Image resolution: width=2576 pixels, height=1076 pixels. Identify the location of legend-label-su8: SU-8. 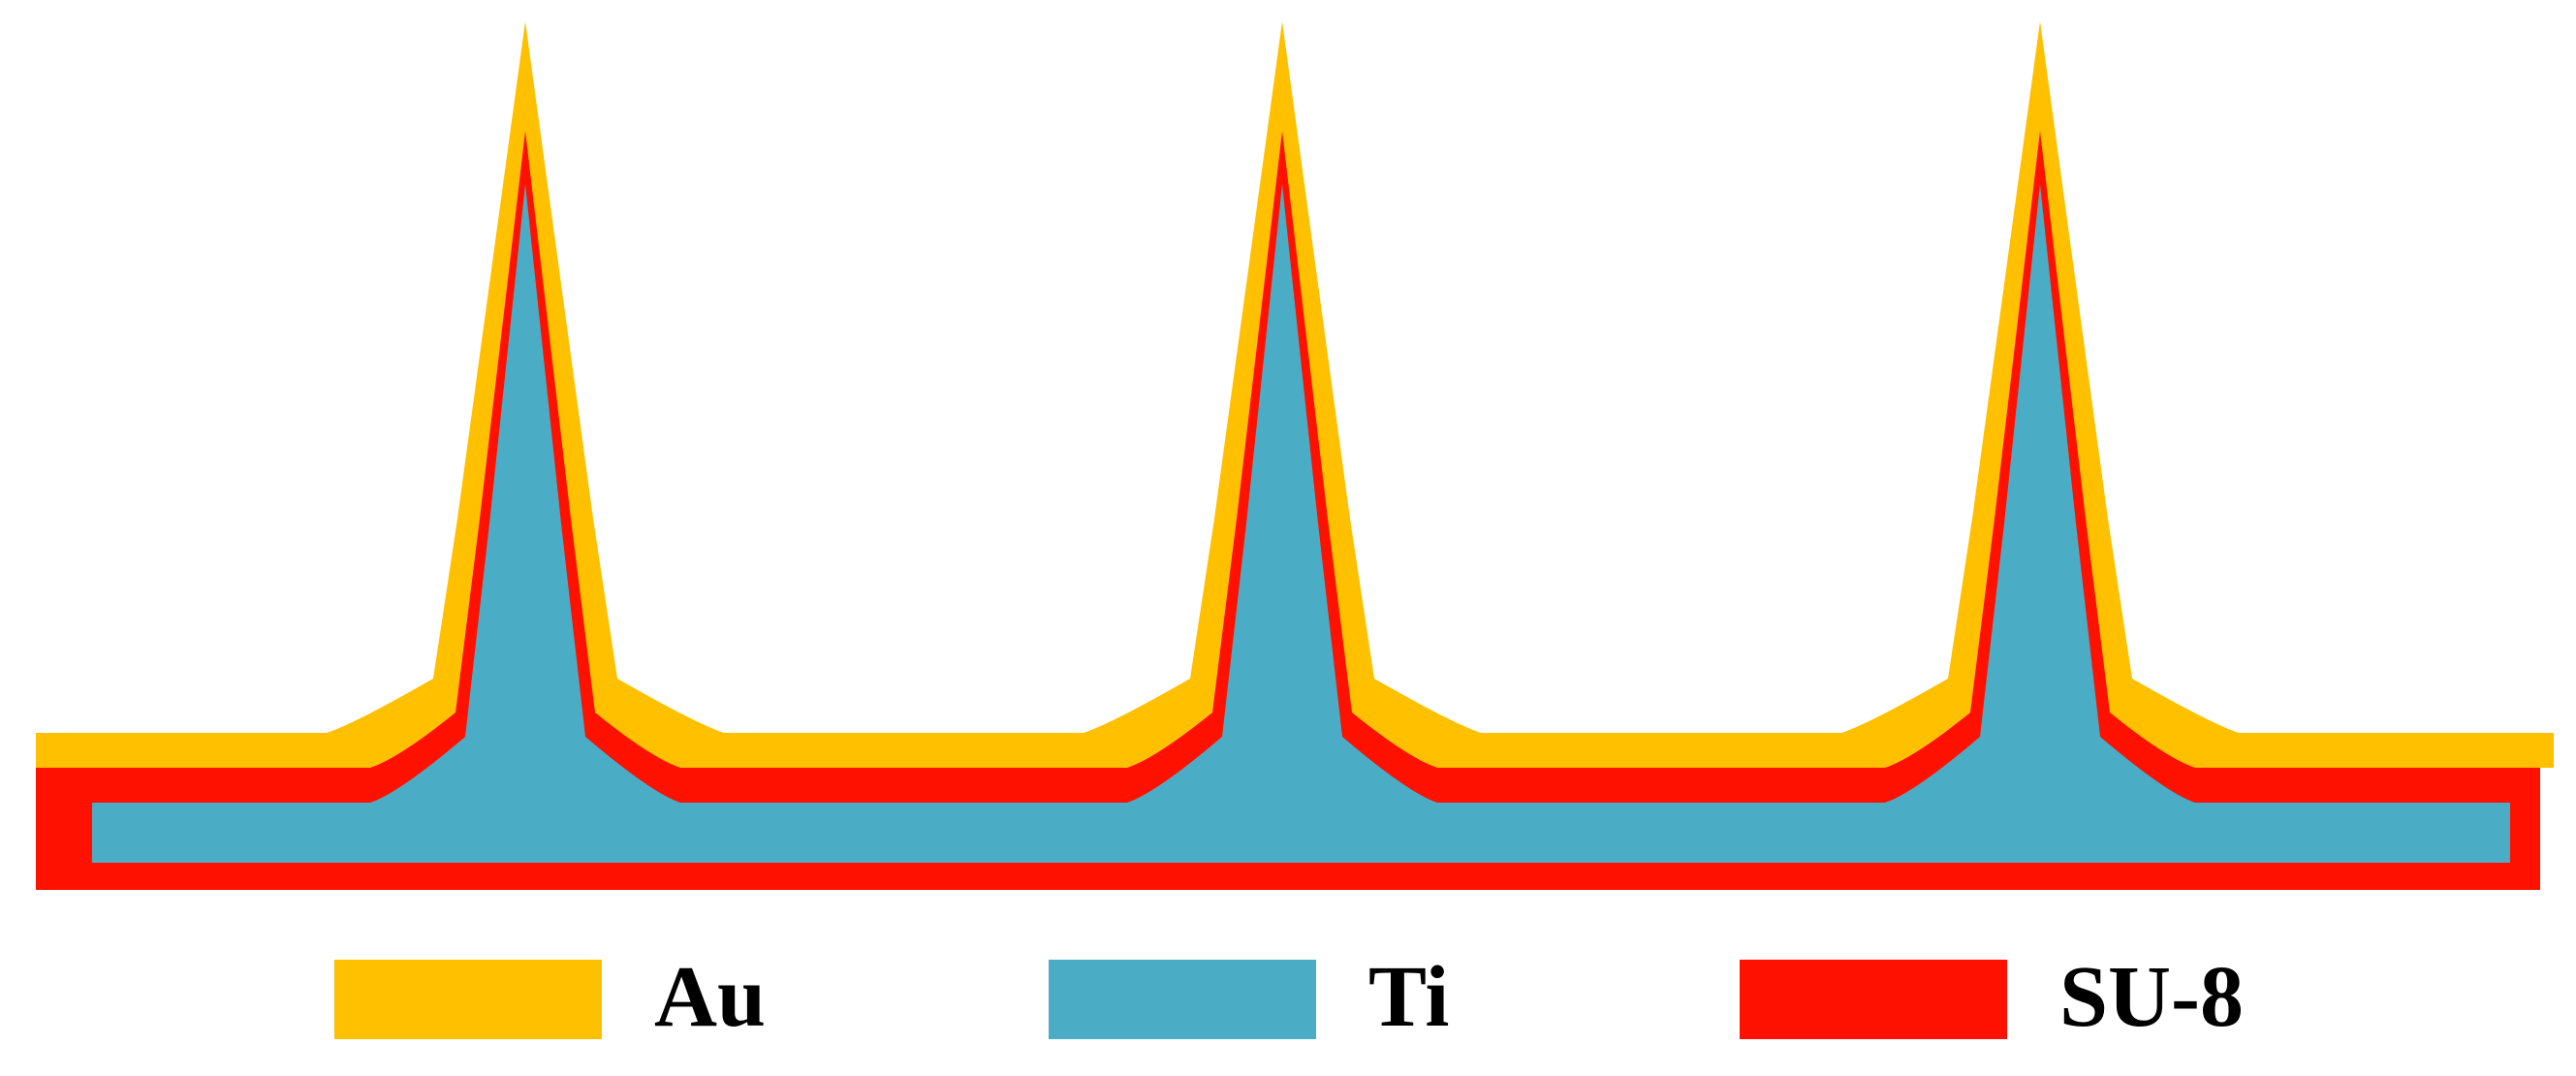
(2152, 997).